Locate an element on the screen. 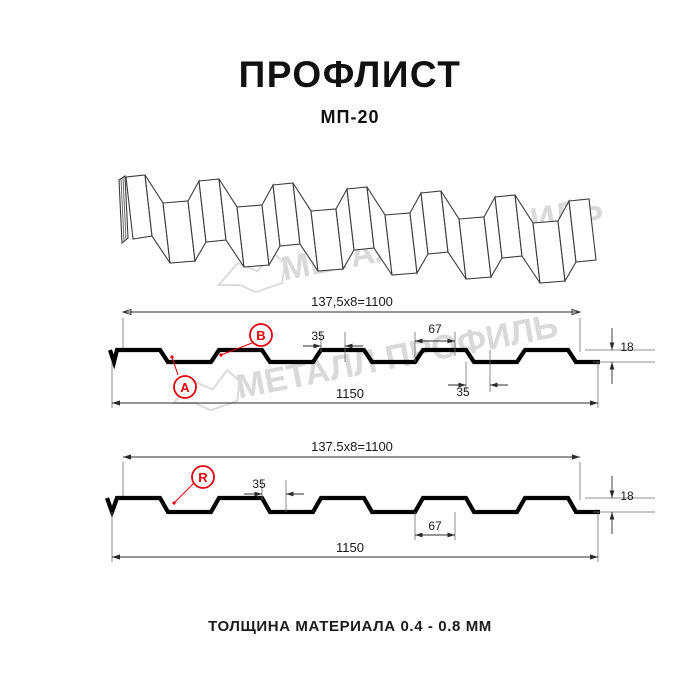 The image size is (700, 700). iso-rib-top is located at coordinates (582, 230).